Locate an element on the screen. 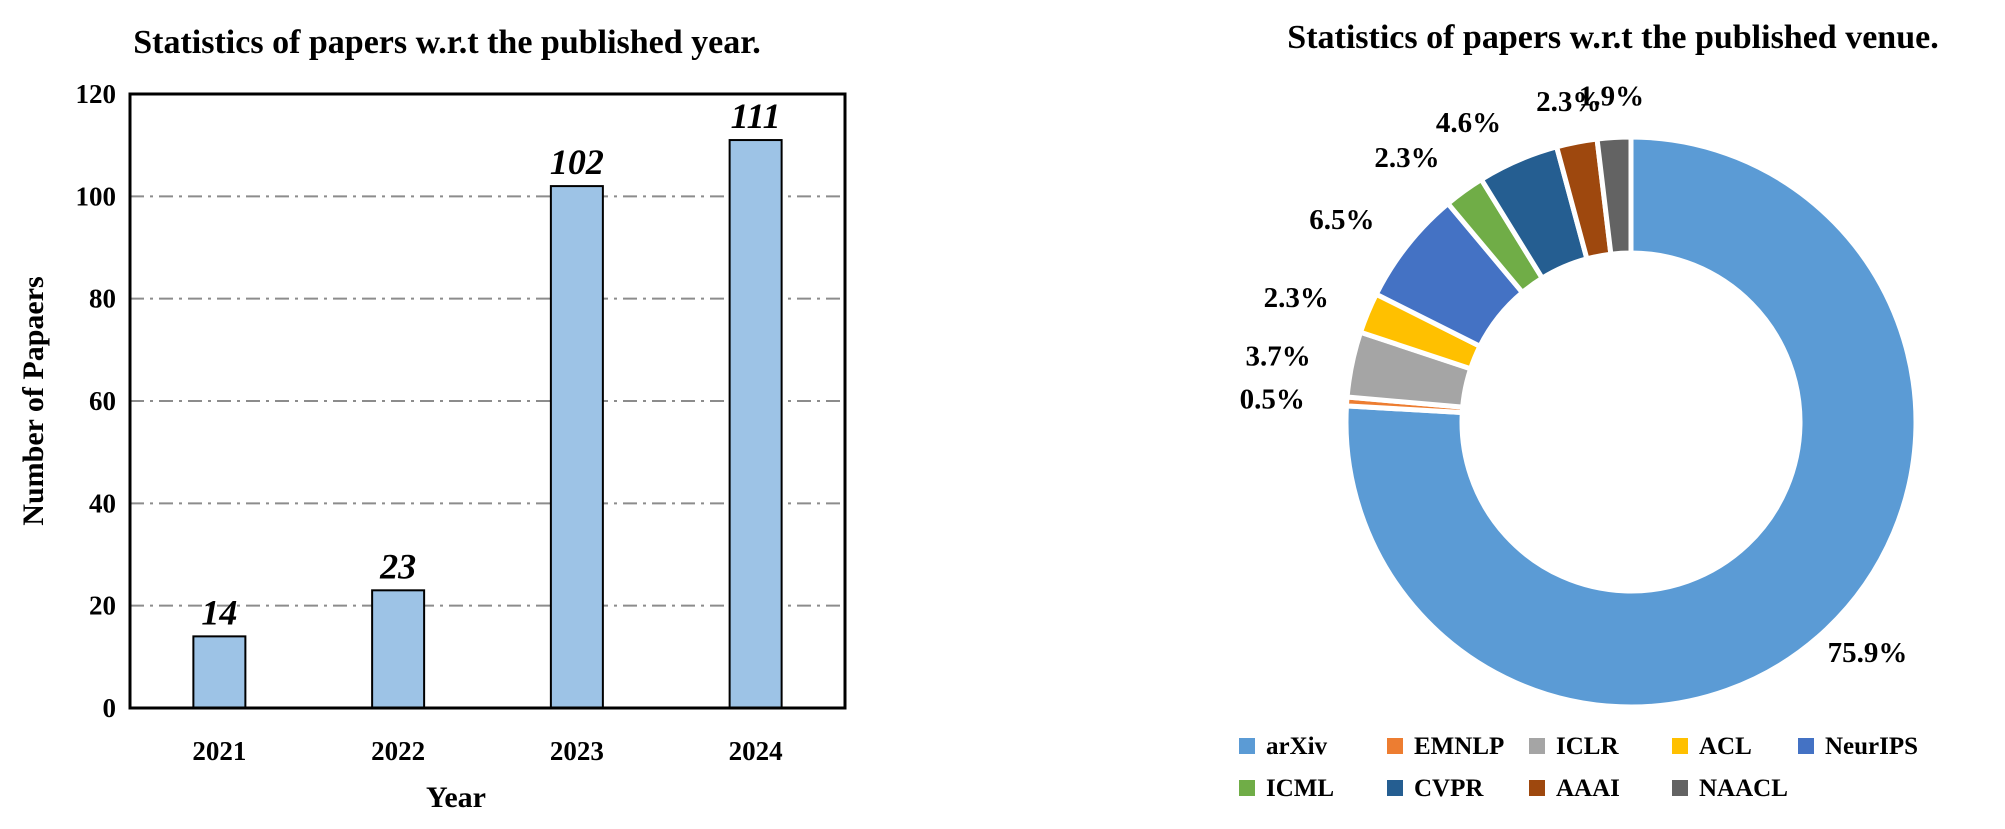  legend-item-naacl: NAACL is located at coordinates (1730, 788).